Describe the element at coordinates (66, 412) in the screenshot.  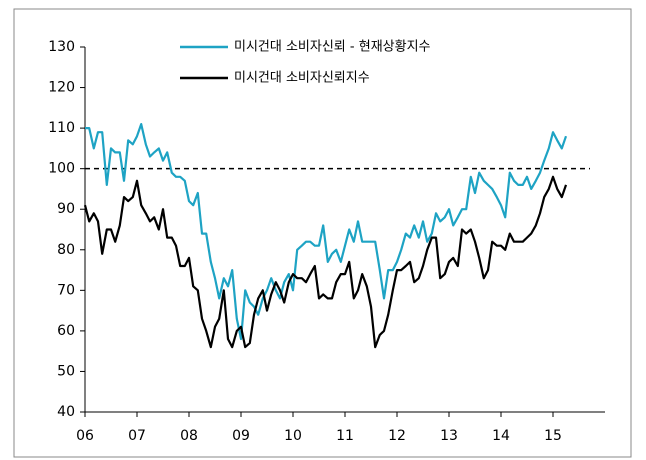
I see `y-tick-label: 40` at that location.